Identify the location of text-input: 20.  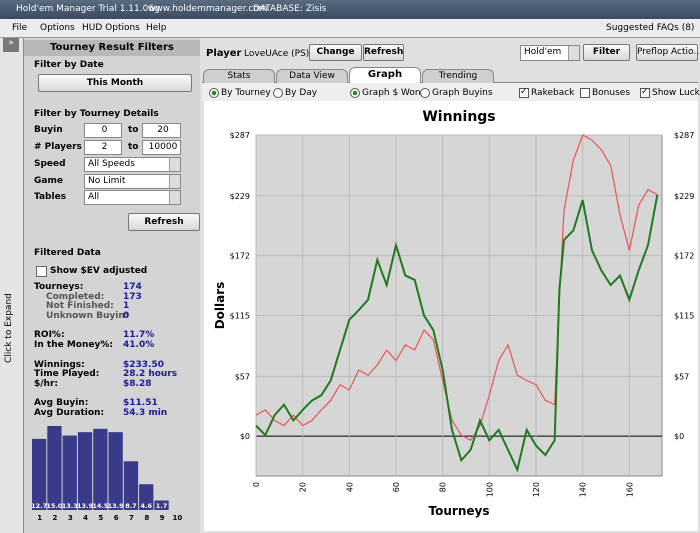
(161, 130).